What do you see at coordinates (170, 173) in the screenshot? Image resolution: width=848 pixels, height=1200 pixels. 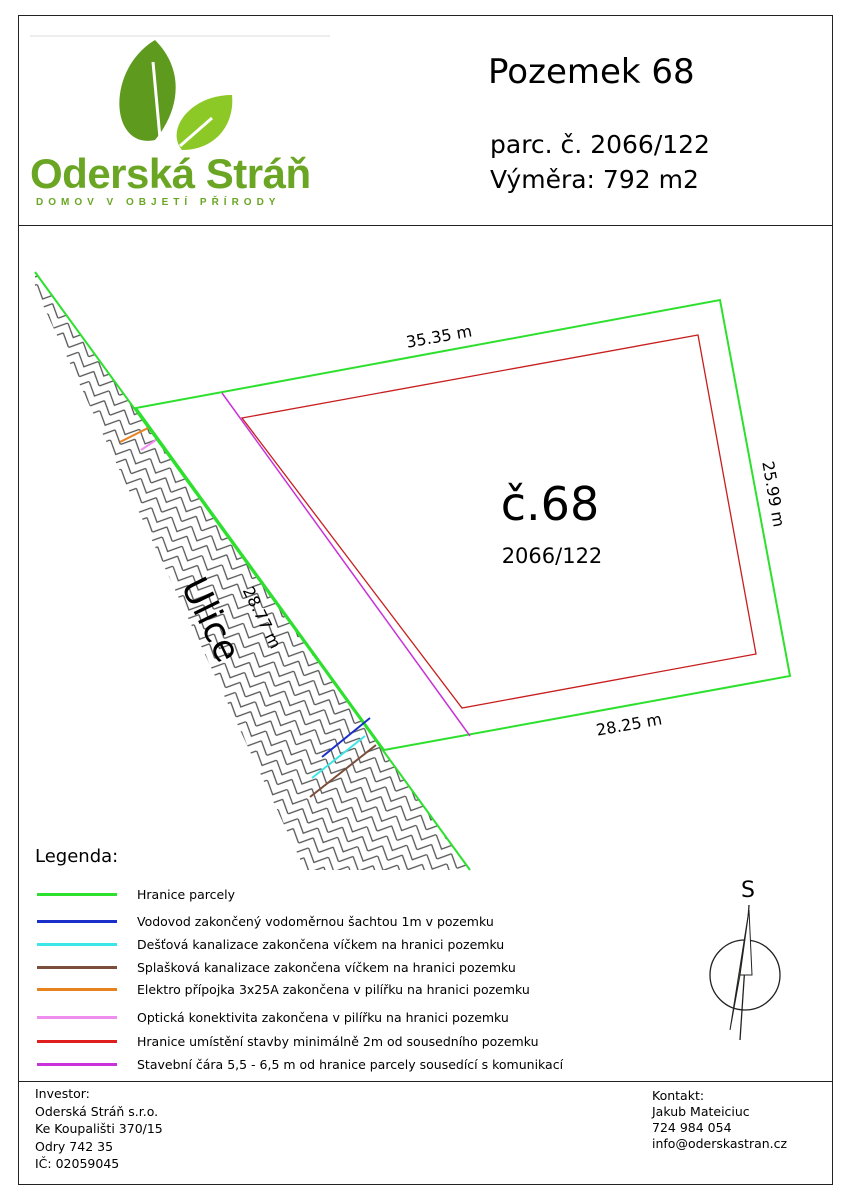 I see `logo-brand: Oderská Stráň` at bounding box center [170, 173].